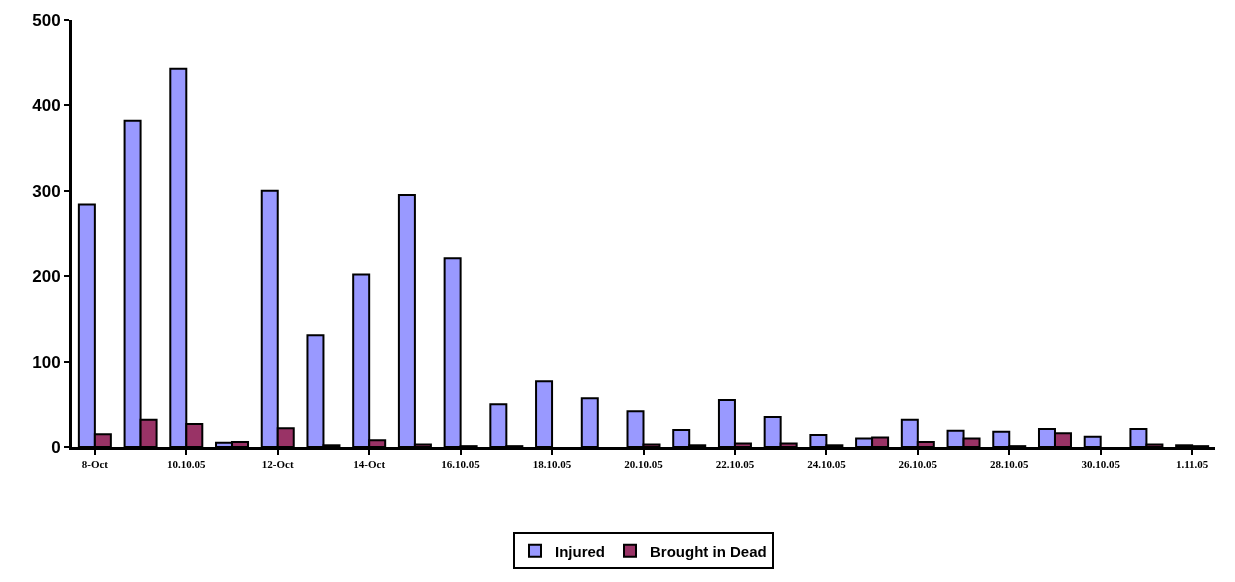 The image size is (1235, 582). What do you see at coordinates (552, 464) in the screenshot?
I see `x-tick-label: 18.10.05` at bounding box center [552, 464].